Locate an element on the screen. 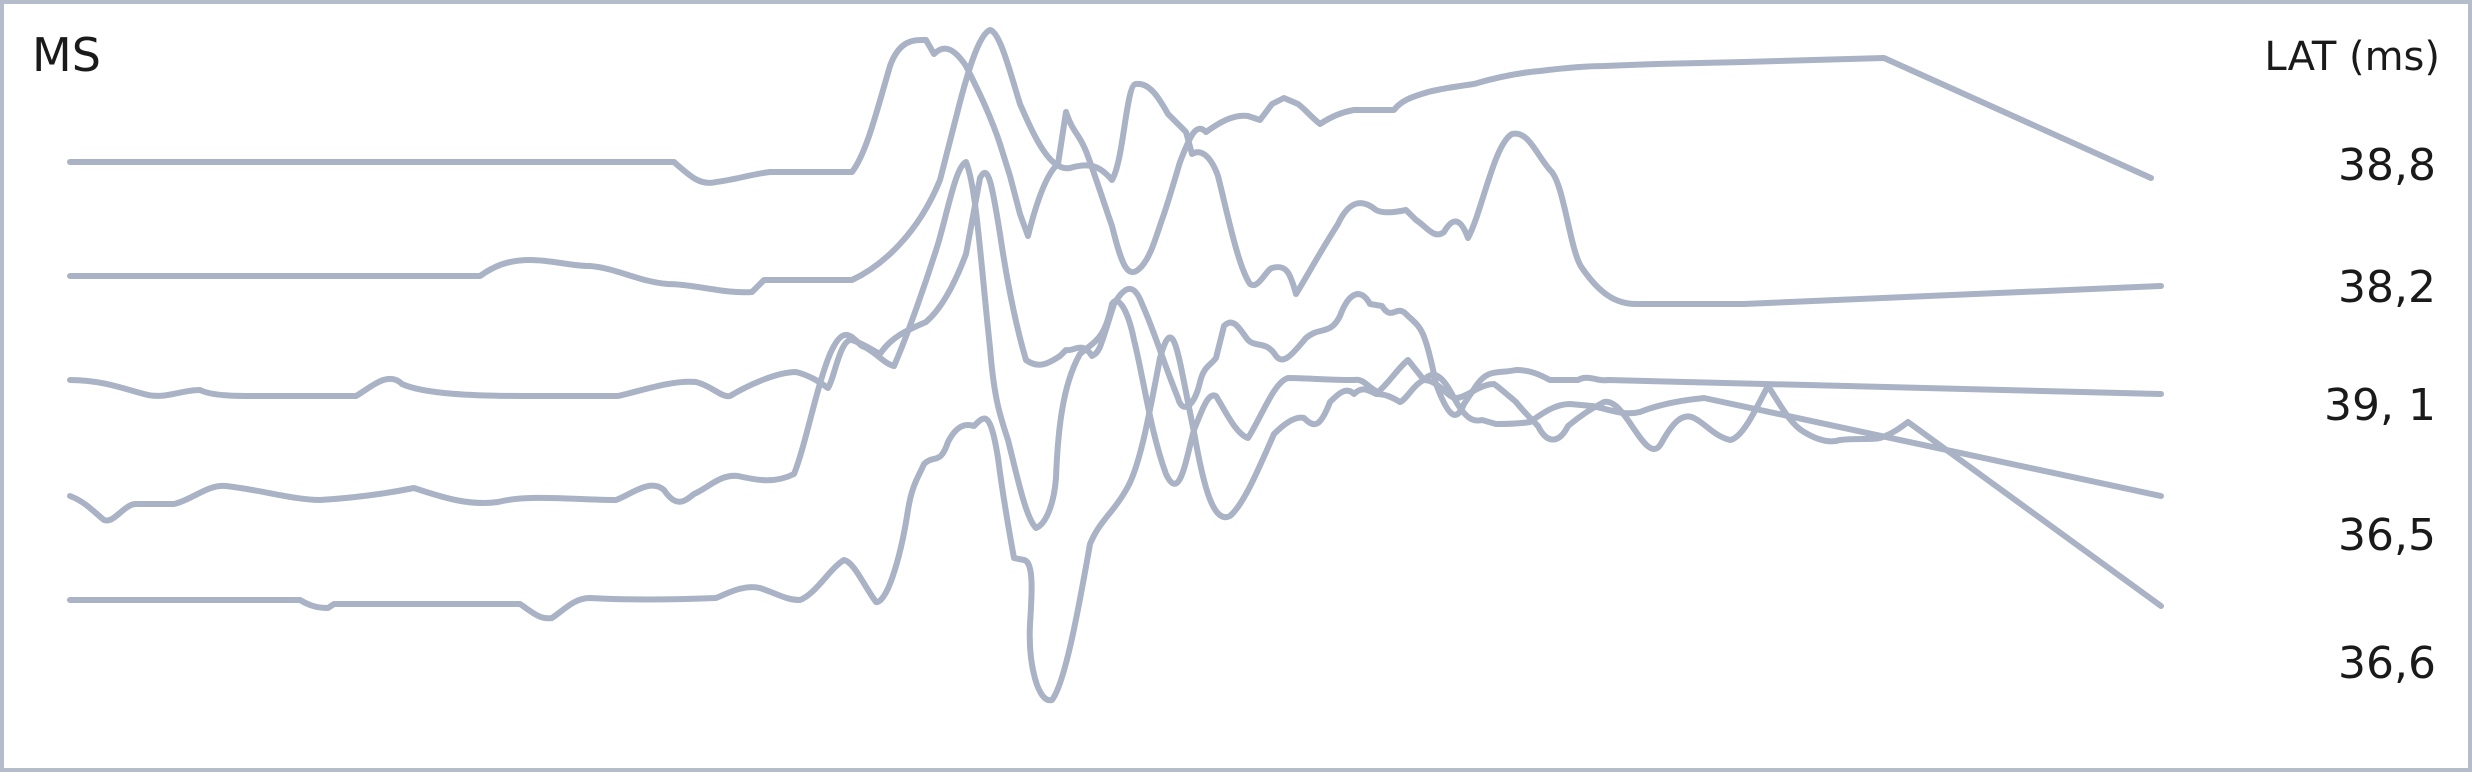 The height and width of the screenshot is (776, 2472). lat-value-2: 38,2 is located at coordinates (2387, 287).